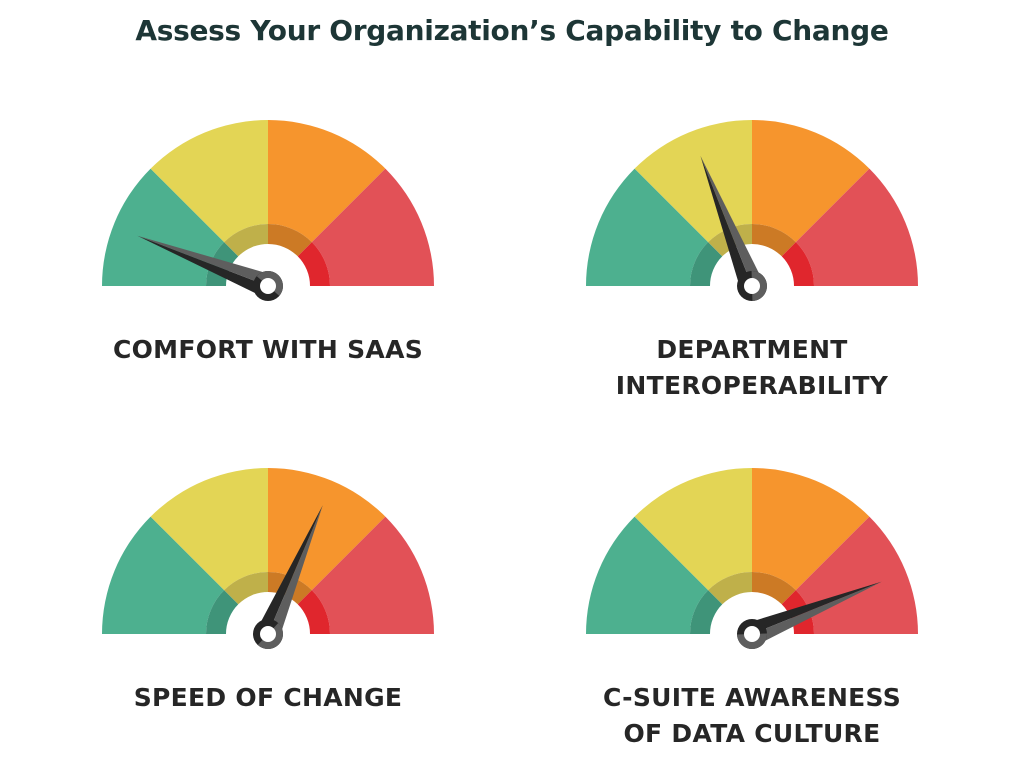  What do you see at coordinates (752, 368) in the screenshot?
I see `gauge-label: DEPARTMENT INTEROPERABILITY` at bounding box center [752, 368].